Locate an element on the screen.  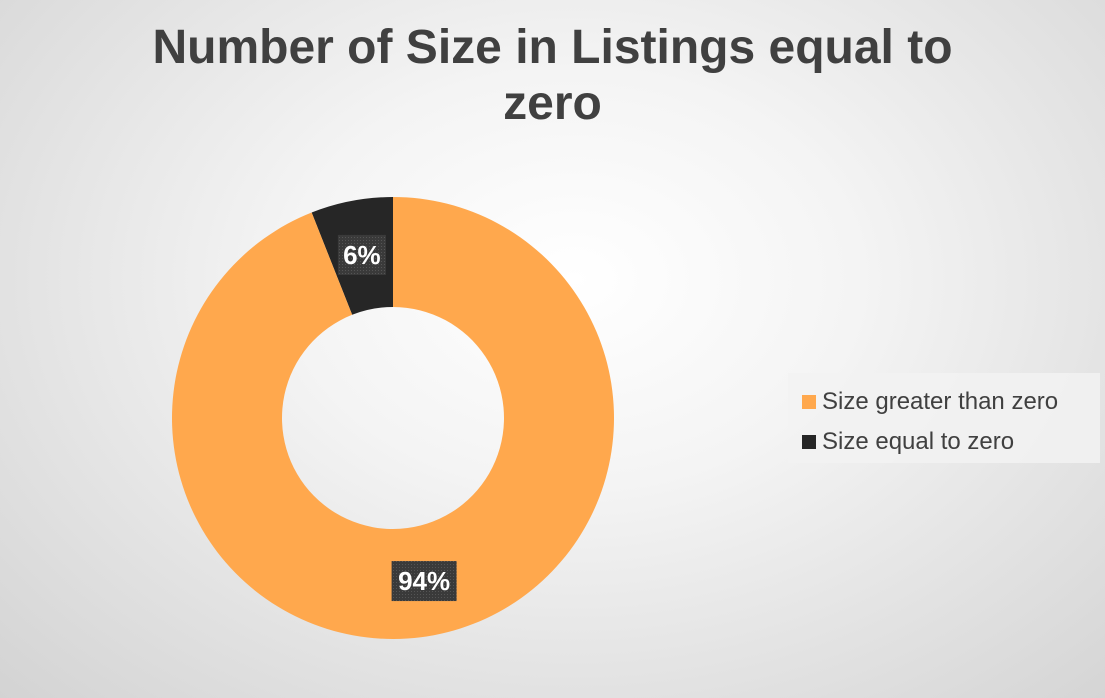
legend-item-greater-than-zero: Size greater than zero is located at coordinates (951, 402).